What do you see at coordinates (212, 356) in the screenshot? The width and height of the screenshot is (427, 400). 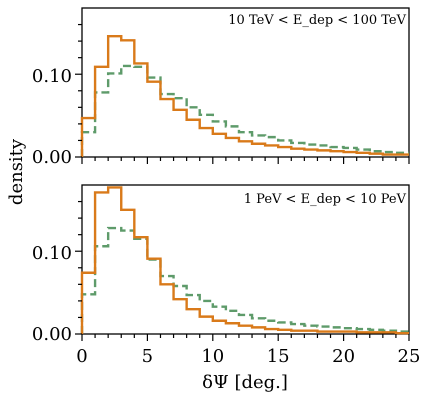 I see `xtick-label: 10` at bounding box center [212, 356].